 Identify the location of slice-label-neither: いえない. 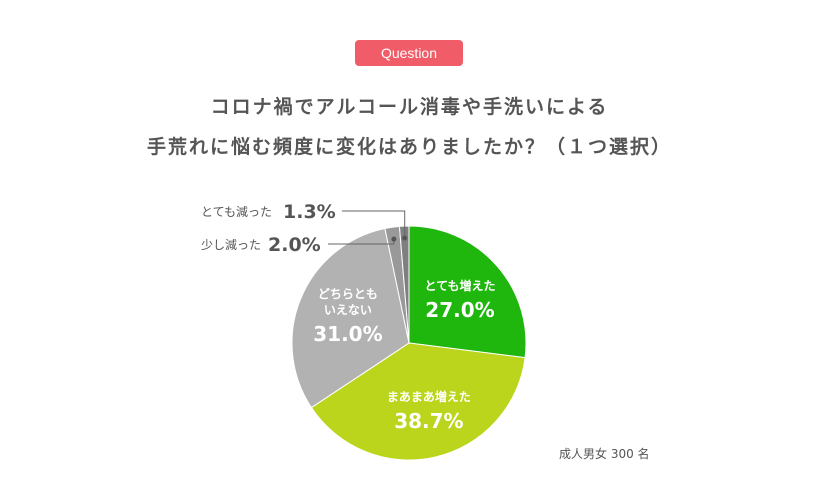
(348, 310).